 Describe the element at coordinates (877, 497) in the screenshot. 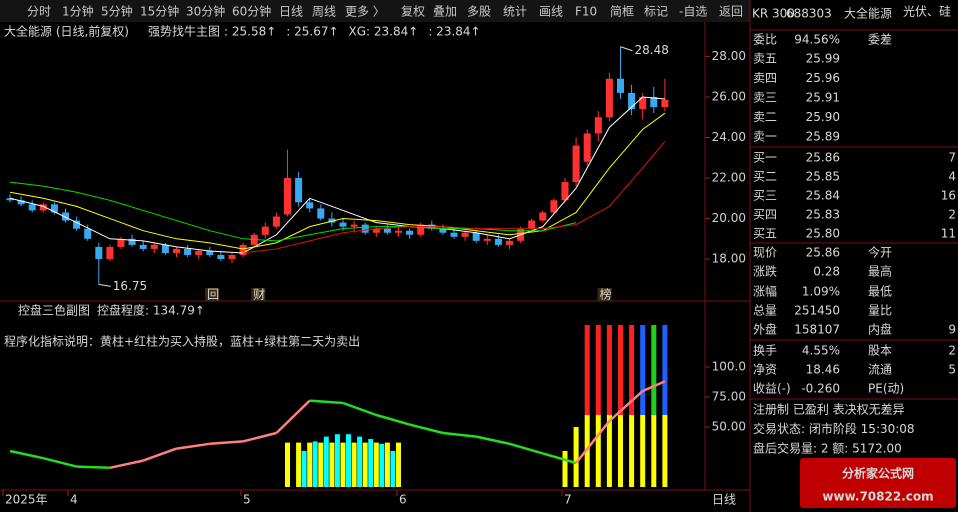

I see `watermark-url: www.70822.com` at that location.